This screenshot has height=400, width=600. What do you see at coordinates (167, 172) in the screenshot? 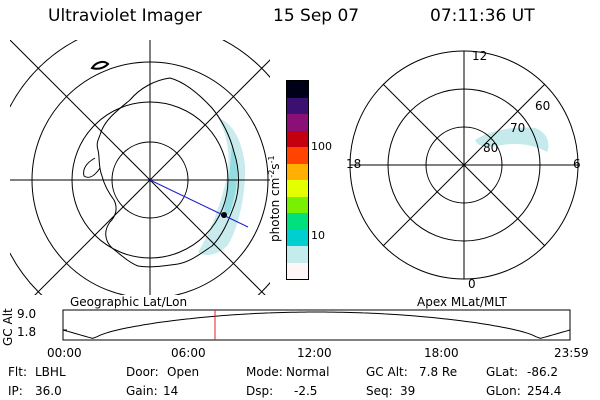
I see `continent-outline` at bounding box center [167, 172].